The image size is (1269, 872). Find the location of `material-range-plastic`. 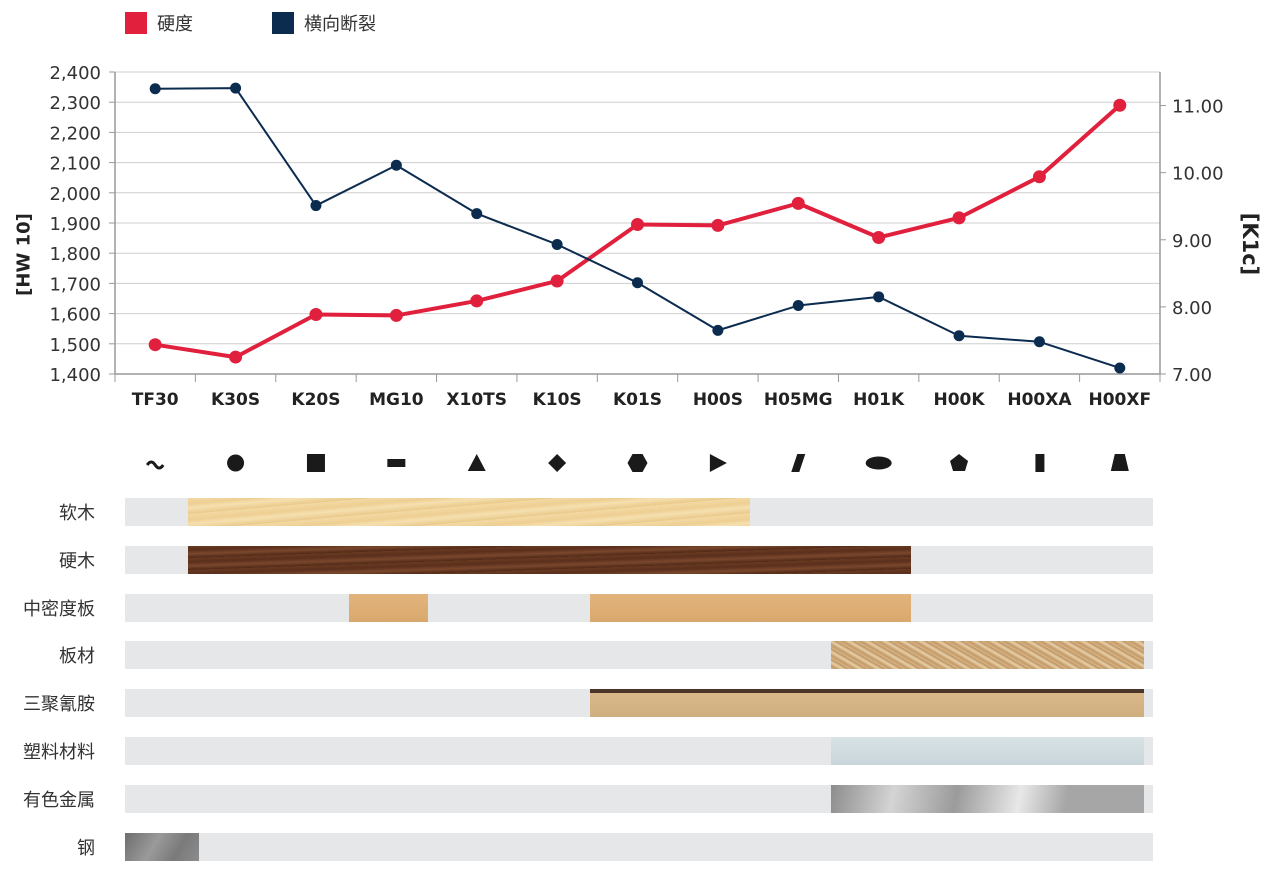

material-range-plastic is located at coordinates (987, 751).